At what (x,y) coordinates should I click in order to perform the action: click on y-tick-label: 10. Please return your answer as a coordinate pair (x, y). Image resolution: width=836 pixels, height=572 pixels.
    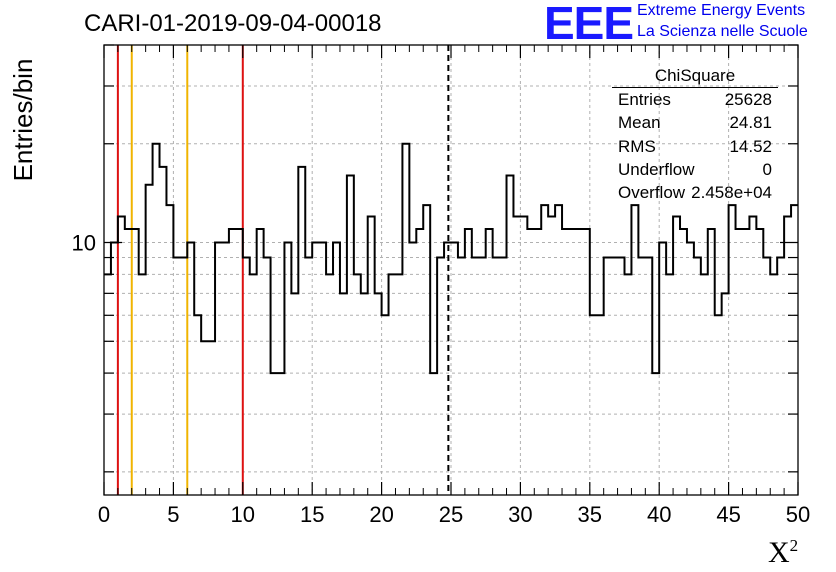
    Looking at the image, I should click on (84, 243).